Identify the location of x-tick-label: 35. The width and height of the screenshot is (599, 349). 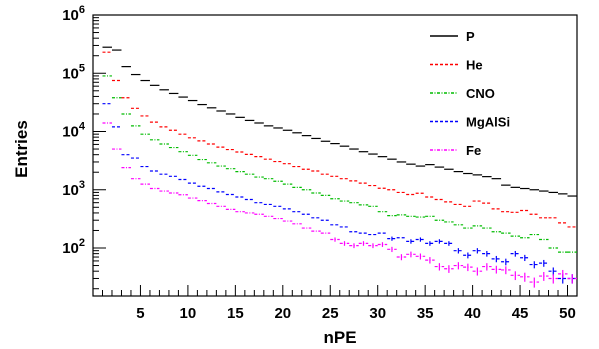
(425, 313).